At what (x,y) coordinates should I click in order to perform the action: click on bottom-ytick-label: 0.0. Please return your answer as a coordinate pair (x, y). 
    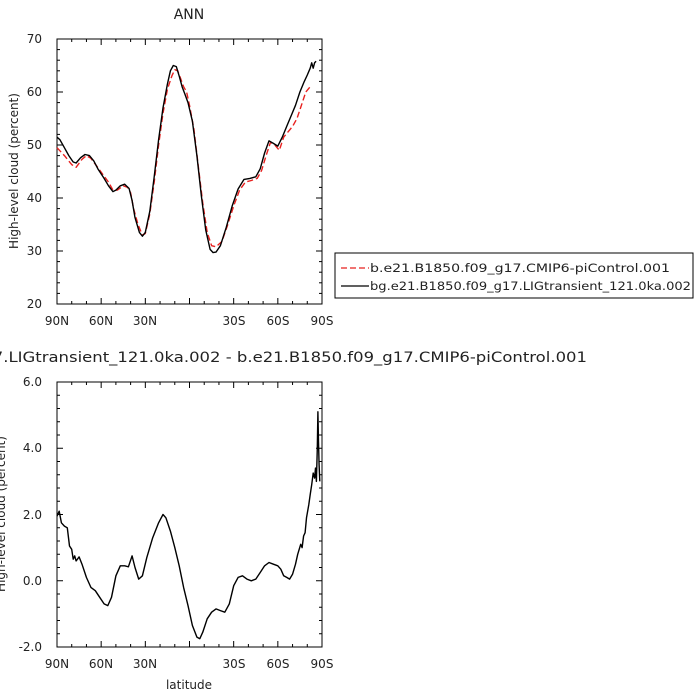
    Looking at the image, I should click on (32, 581).